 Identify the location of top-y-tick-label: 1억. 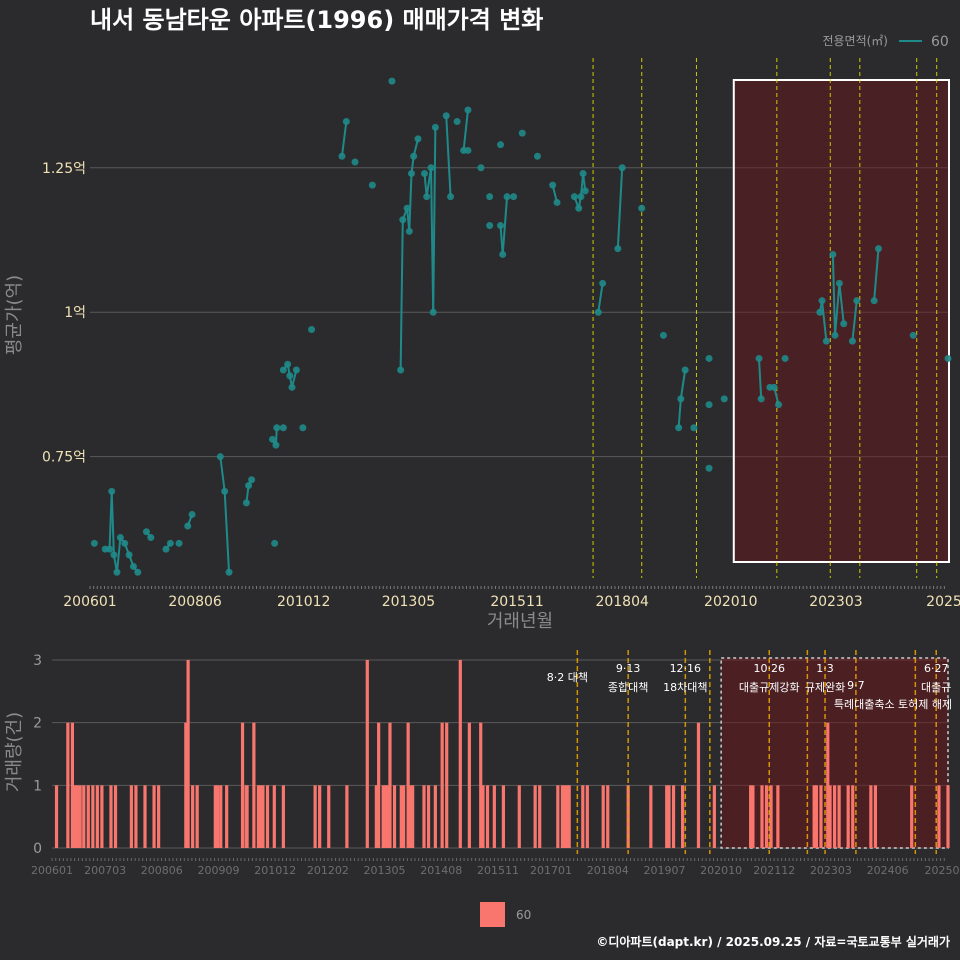
(75, 313).